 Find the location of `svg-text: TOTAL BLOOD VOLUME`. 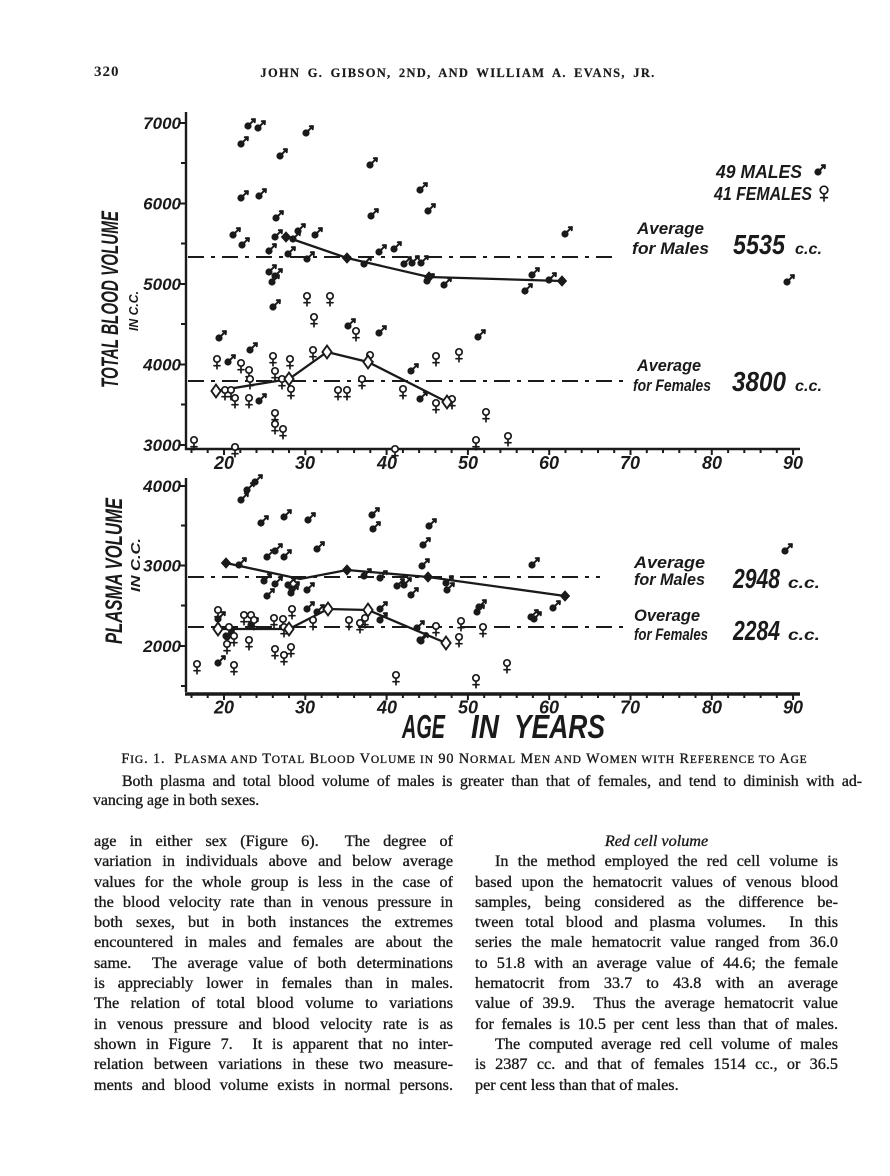

svg-text: TOTAL BLOOD VOLUME is located at coordinates (110, 299).